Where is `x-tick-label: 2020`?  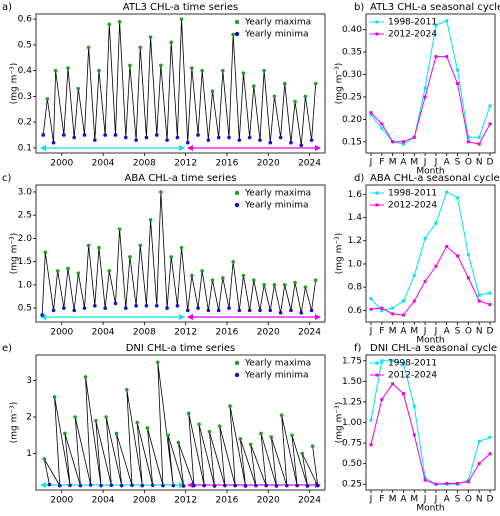
x-tick-label: 2020 is located at coordinates (268, 333).